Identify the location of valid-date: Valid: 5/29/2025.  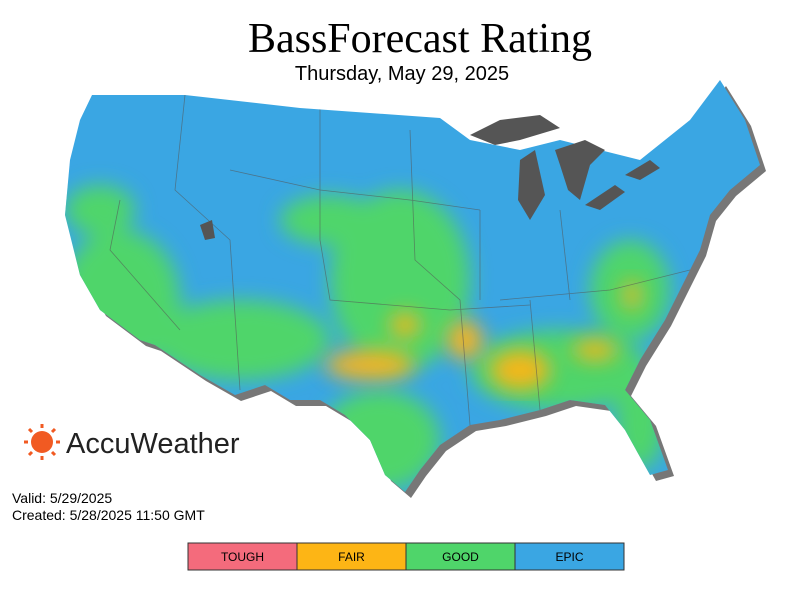
(62, 498).